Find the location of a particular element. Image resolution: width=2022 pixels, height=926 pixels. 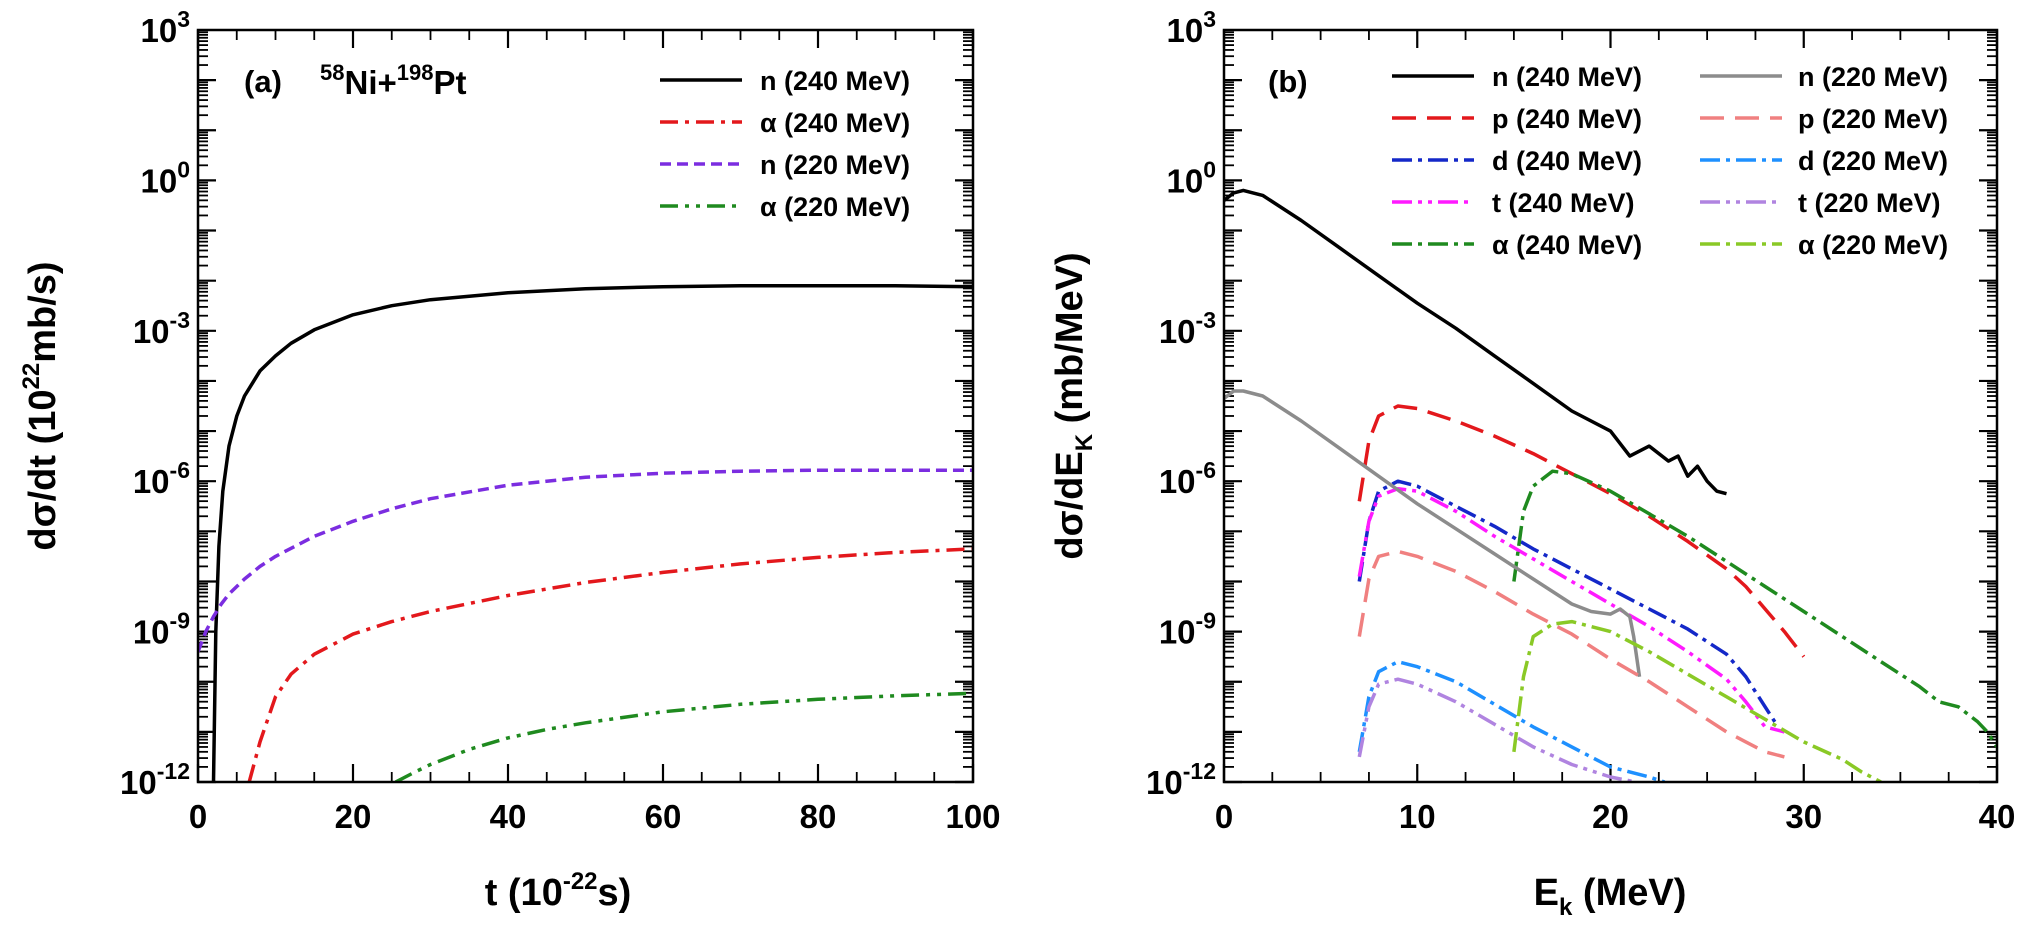

series-line-p-240mev is located at coordinates (1581, 531).